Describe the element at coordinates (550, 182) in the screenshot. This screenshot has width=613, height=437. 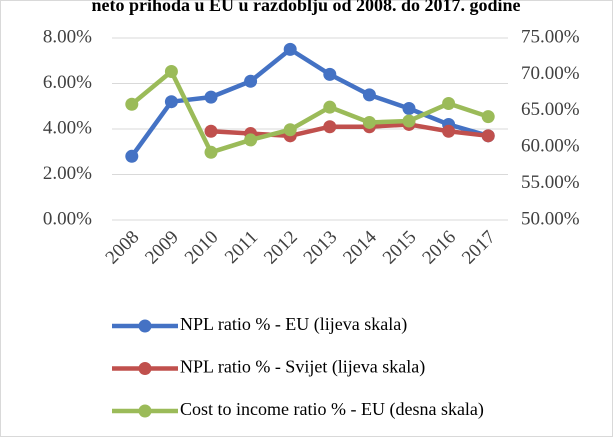
I see `y2-tick-label: 55.00%` at that location.